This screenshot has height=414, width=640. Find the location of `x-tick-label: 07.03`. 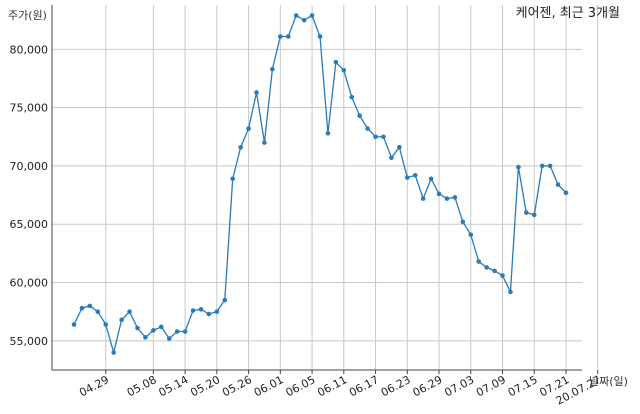

x-tick-label: 07.03 is located at coordinates (459, 386).